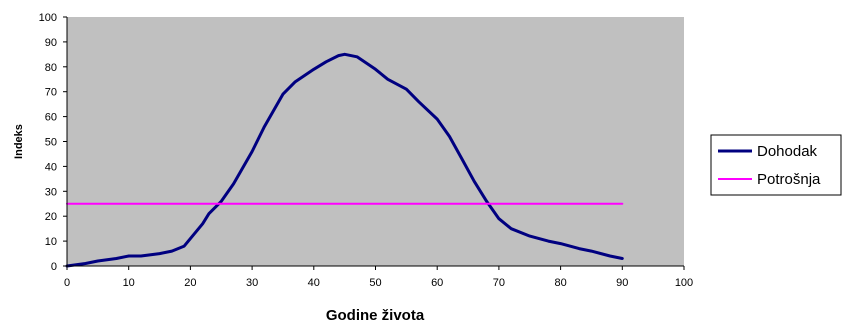  I want to click on x-tick-label: 30, so click(252, 283).